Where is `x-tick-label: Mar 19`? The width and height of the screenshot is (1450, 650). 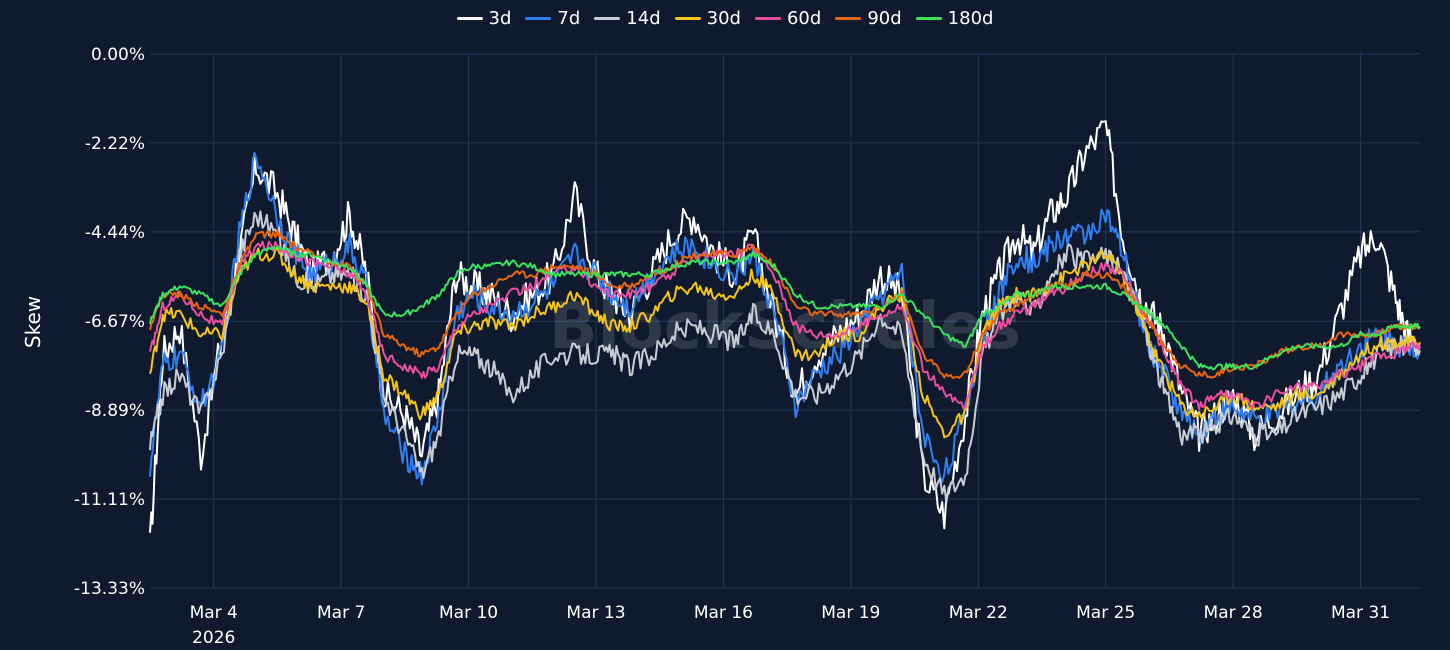 x-tick-label: Mar 19 is located at coordinates (850, 613).